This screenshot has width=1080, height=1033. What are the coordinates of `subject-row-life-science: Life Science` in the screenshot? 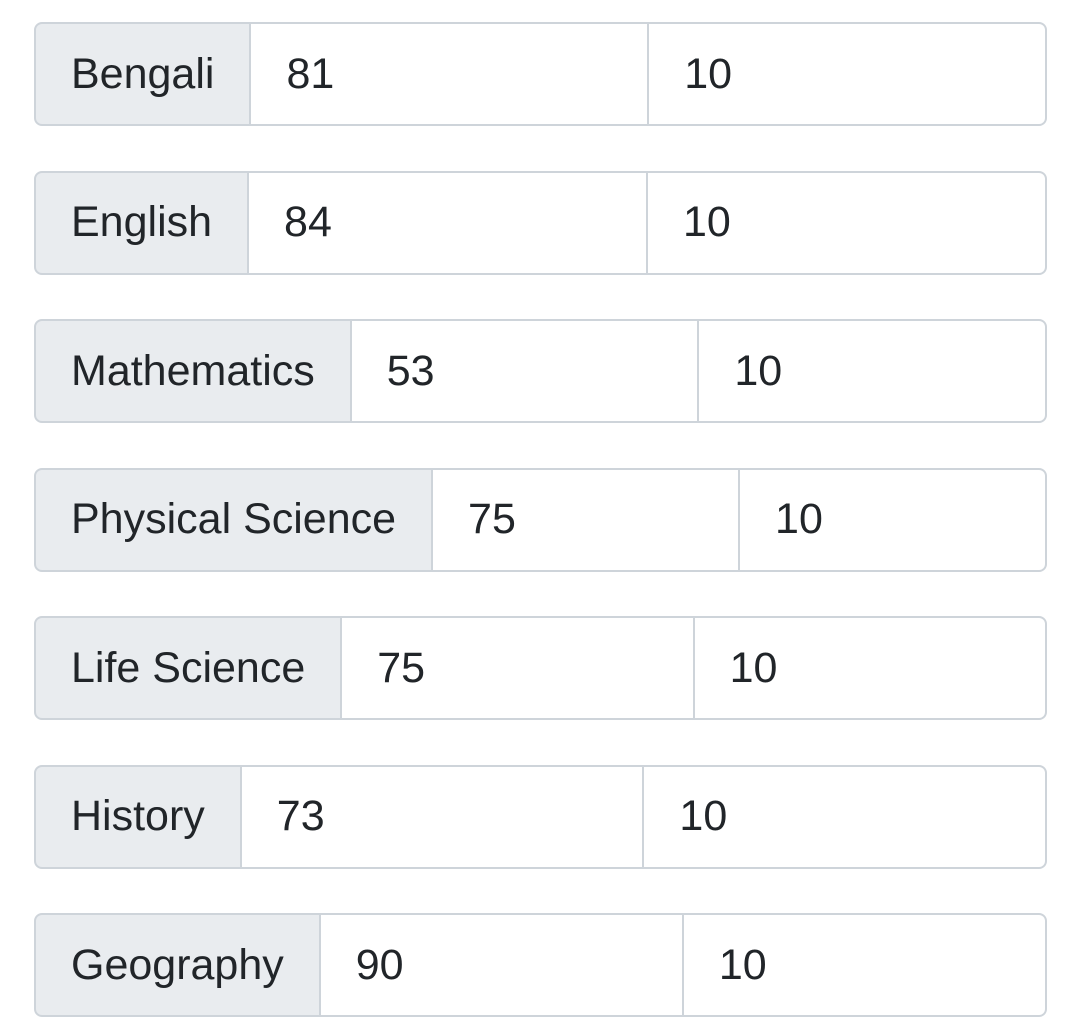 It's located at (541, 668).